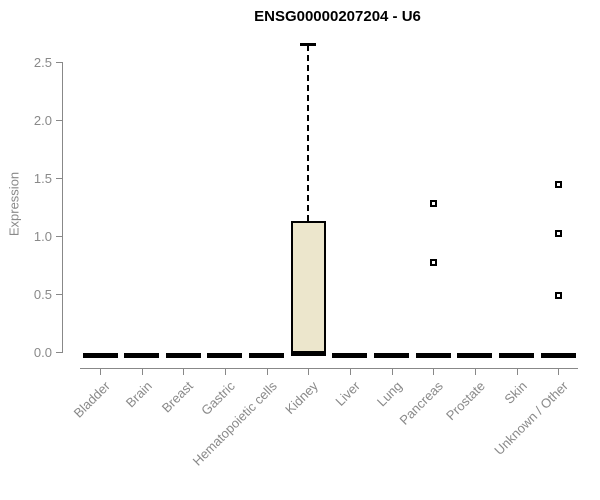 The image size is (600, 500). What do you see at coordinates (337, 16) in the screenshot?
I see `chart-title: ENSG00000207204 - U6` at bounding box center [337, 16].